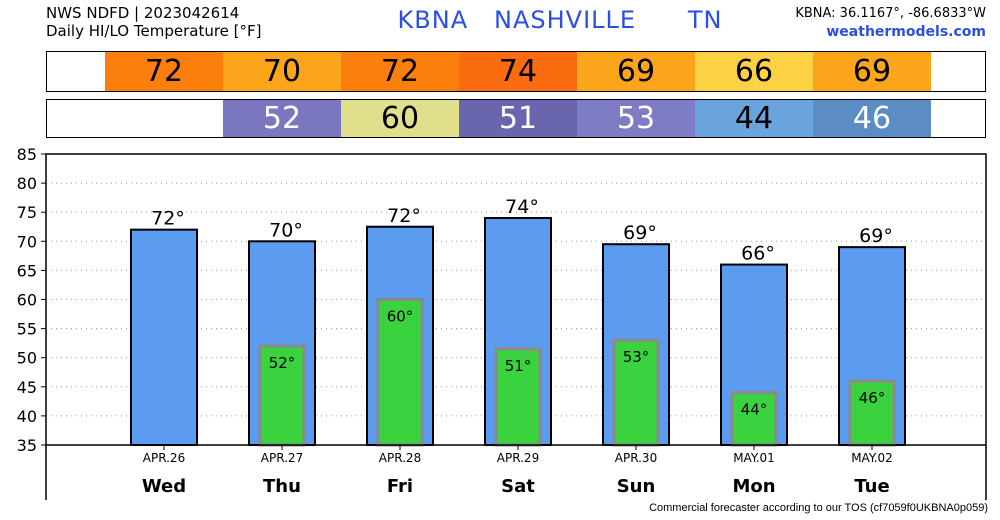 Image resolution: width=1000 pixels, height=520 pixels. I want to click on high-temp-strip: 72 70 72 74 69 66 69, so click(516, 71).